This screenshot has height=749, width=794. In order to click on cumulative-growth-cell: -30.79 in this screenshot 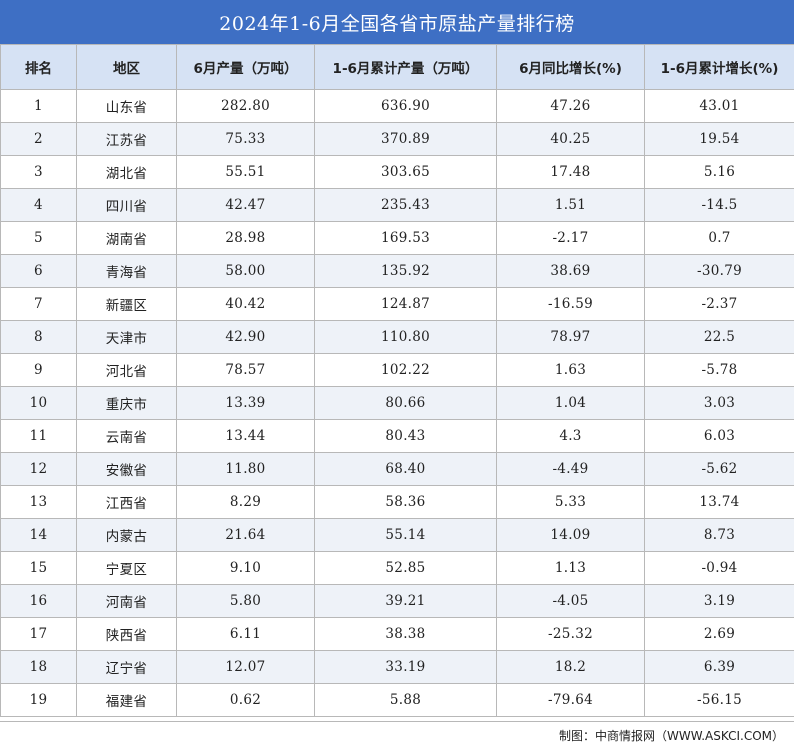, I will do `click(719, 271)`.